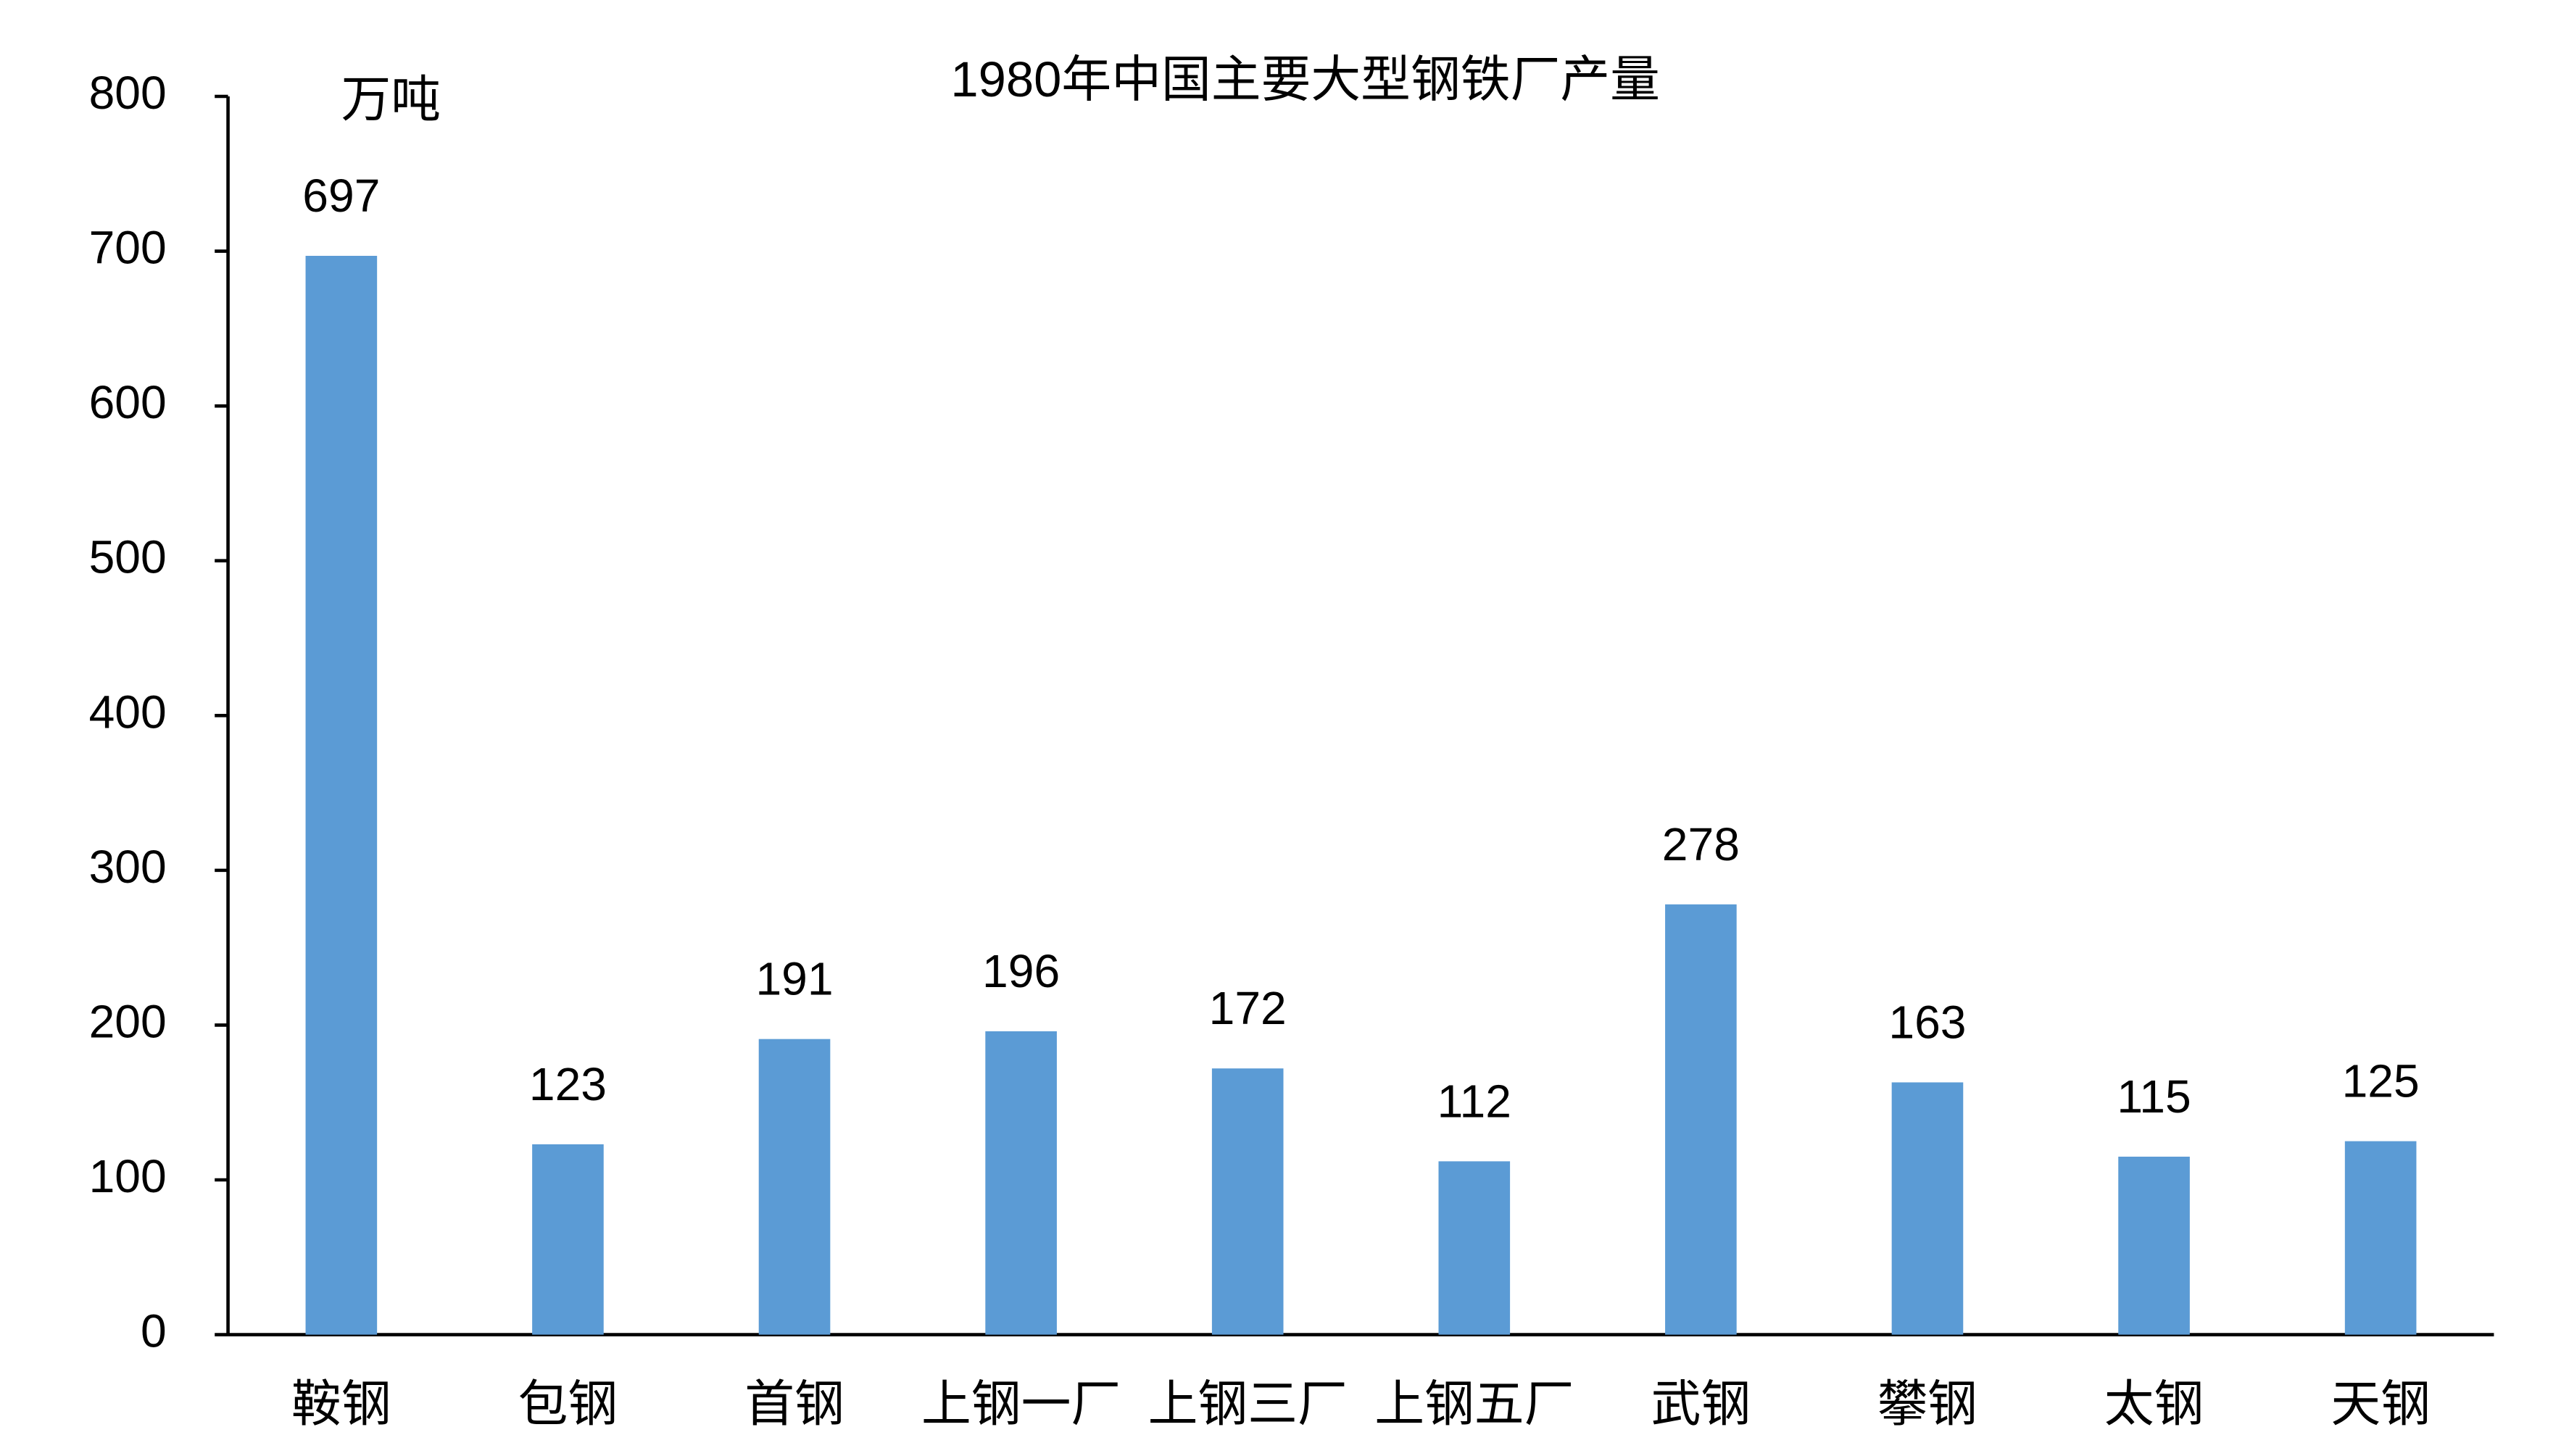 This screenshot has width=2569, height=1456. I want to click on y-tick-label: 600, so click(128, 402).